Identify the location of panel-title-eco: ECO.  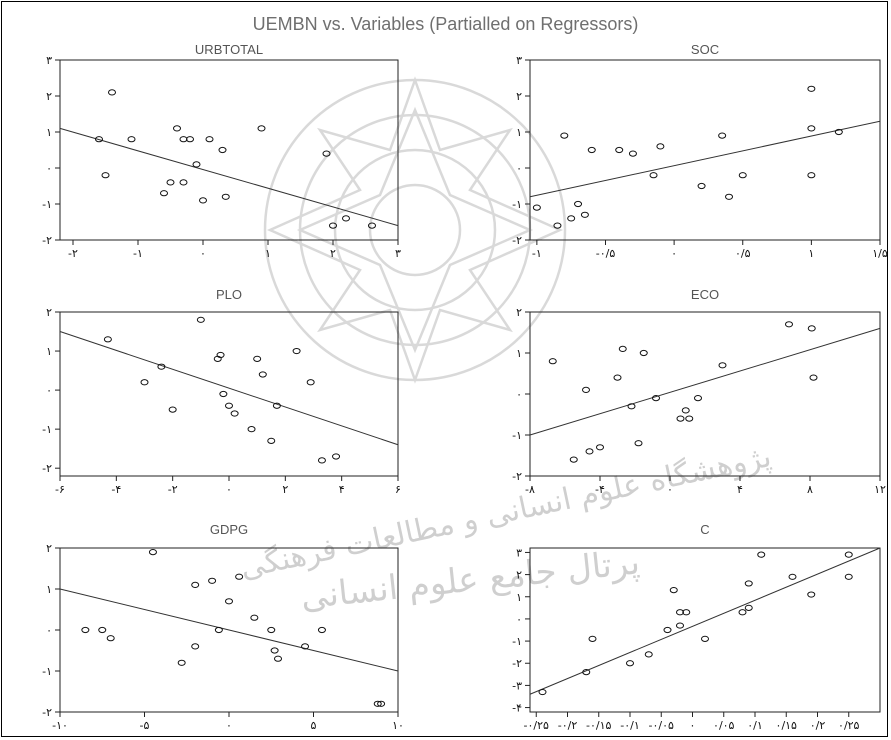
(705, 294).